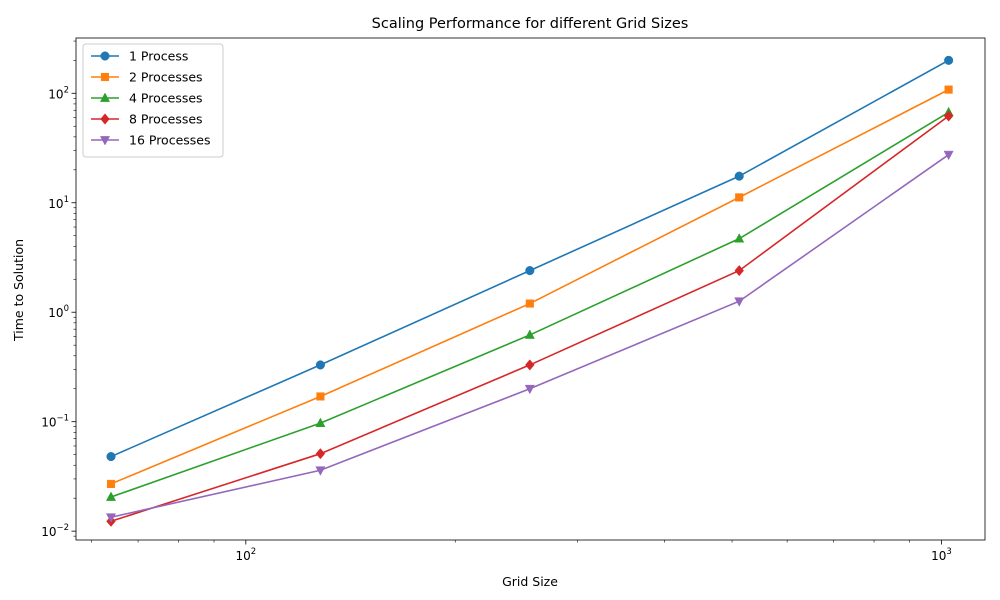  I want to click on x-tick-label-exponent: 3, so click(948, 552).